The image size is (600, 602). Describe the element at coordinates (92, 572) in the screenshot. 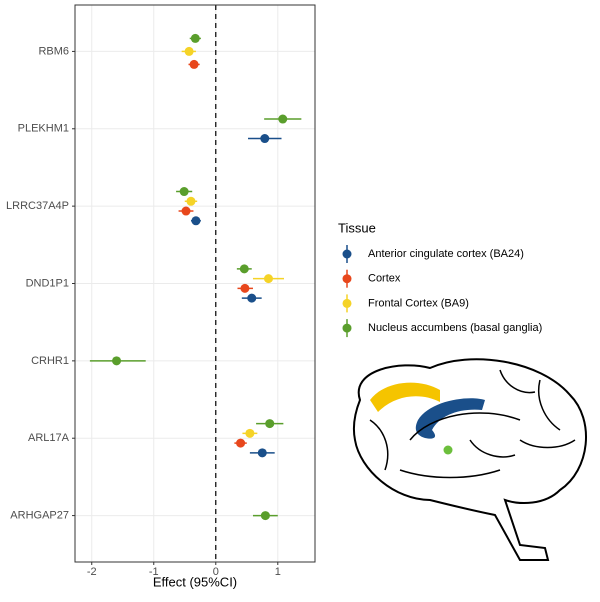

I see `x-tick-label: -2` at that location.